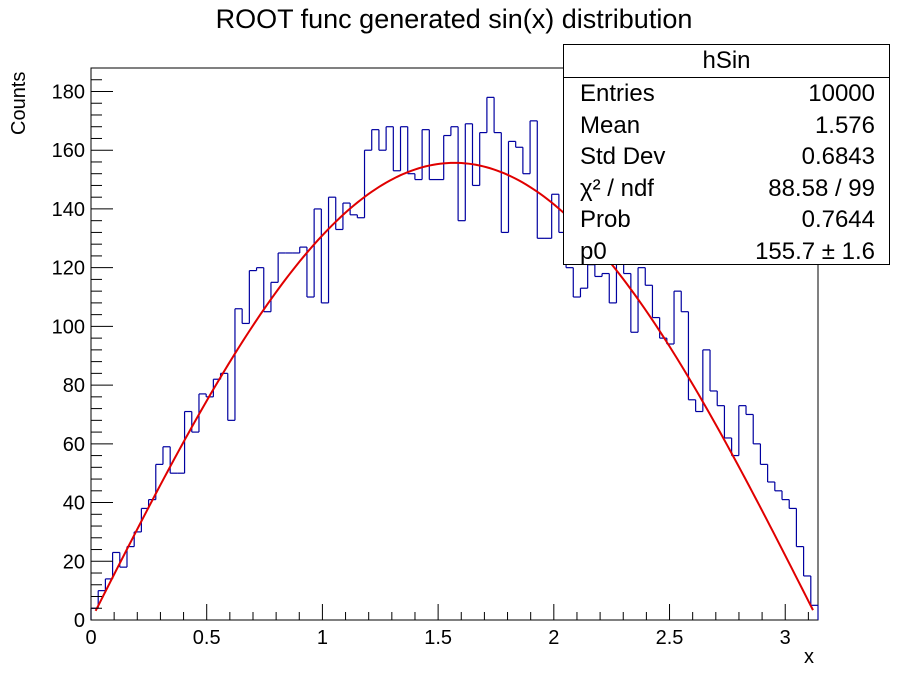 This screenshot has height=689, width=908. Describe the element at coordinates (821, 188) in the screenshot. I see `stats-value: 88.58 / 99` at that location.